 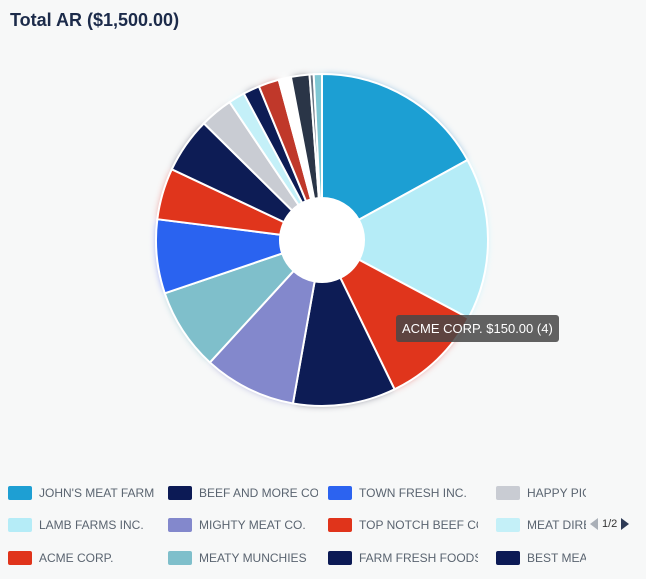 What do you see at coordinates (556, 493) in the screenshot?
I see `legend-label: HAPPY PIG` at bounding box center [556, 493].